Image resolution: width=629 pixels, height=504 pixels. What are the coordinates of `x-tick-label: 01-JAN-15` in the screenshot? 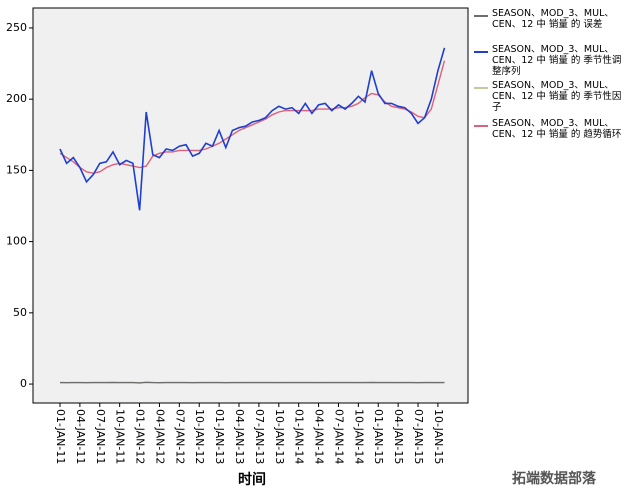 It's located at (378, 436).